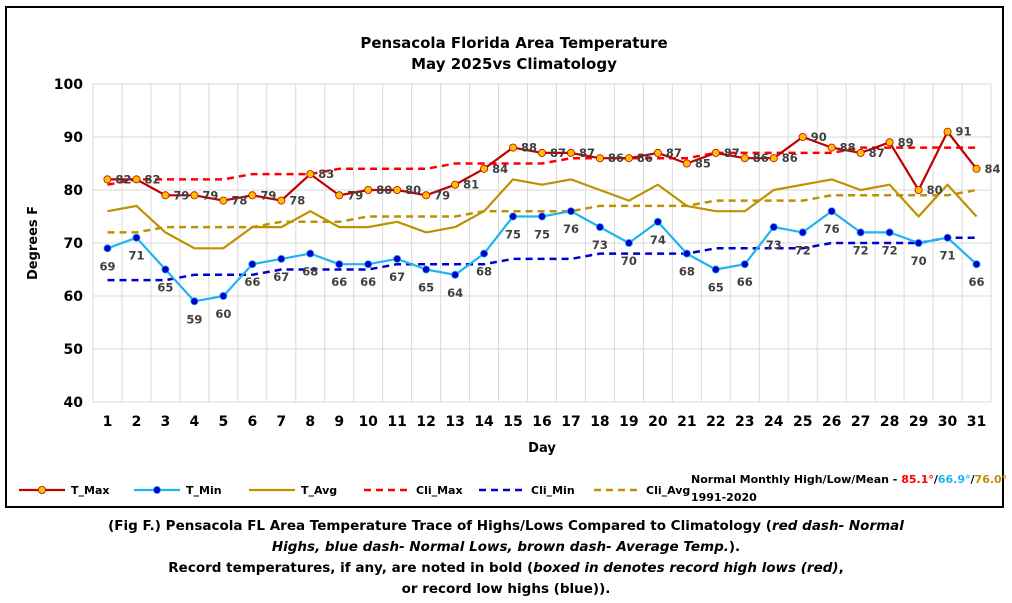  Describe the element at coordinates (204, 490) in the screenshot. I see `legend-label: T_Min` at that location.